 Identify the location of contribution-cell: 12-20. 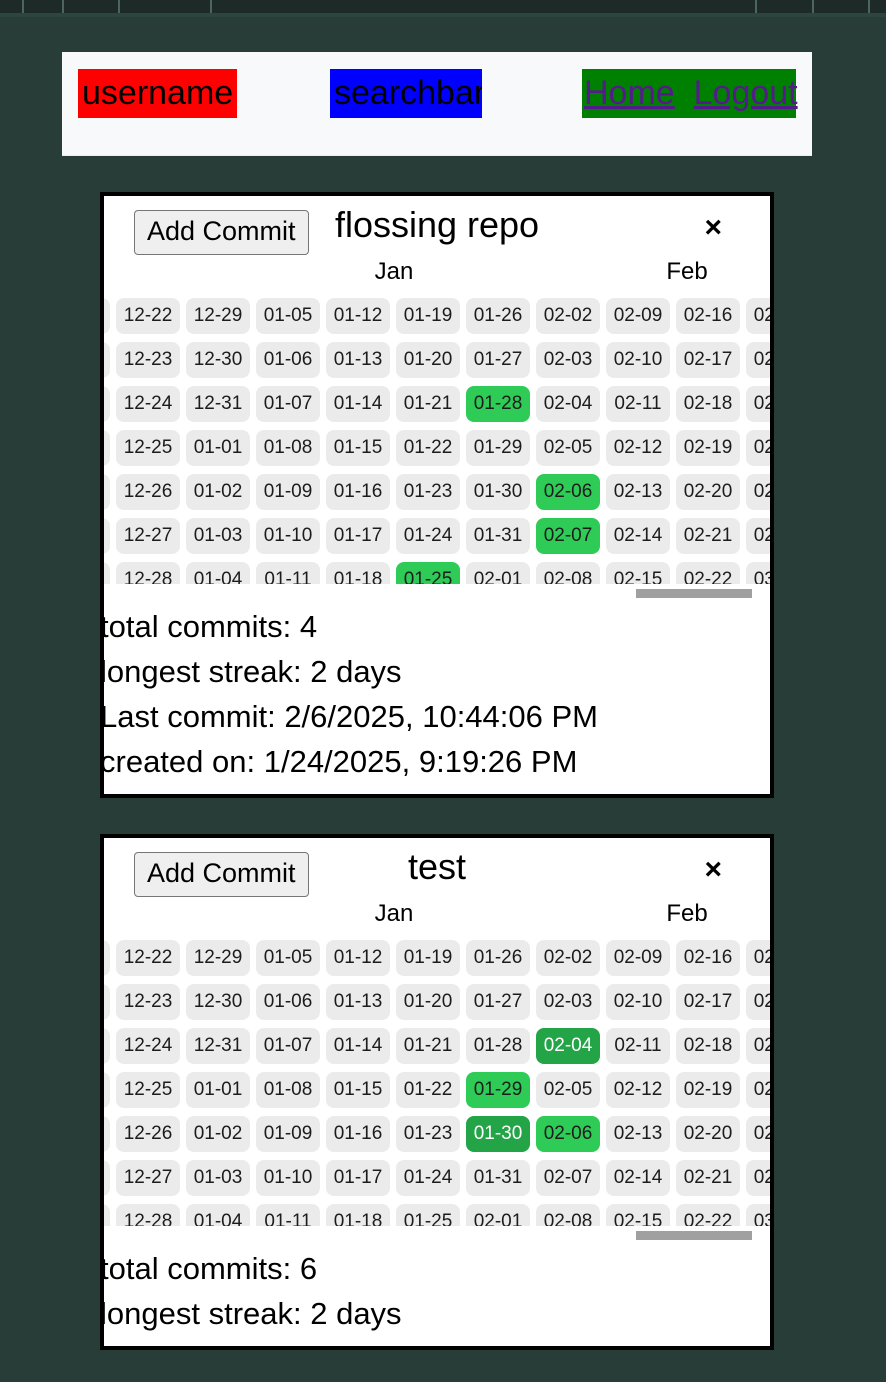
(107, 536).